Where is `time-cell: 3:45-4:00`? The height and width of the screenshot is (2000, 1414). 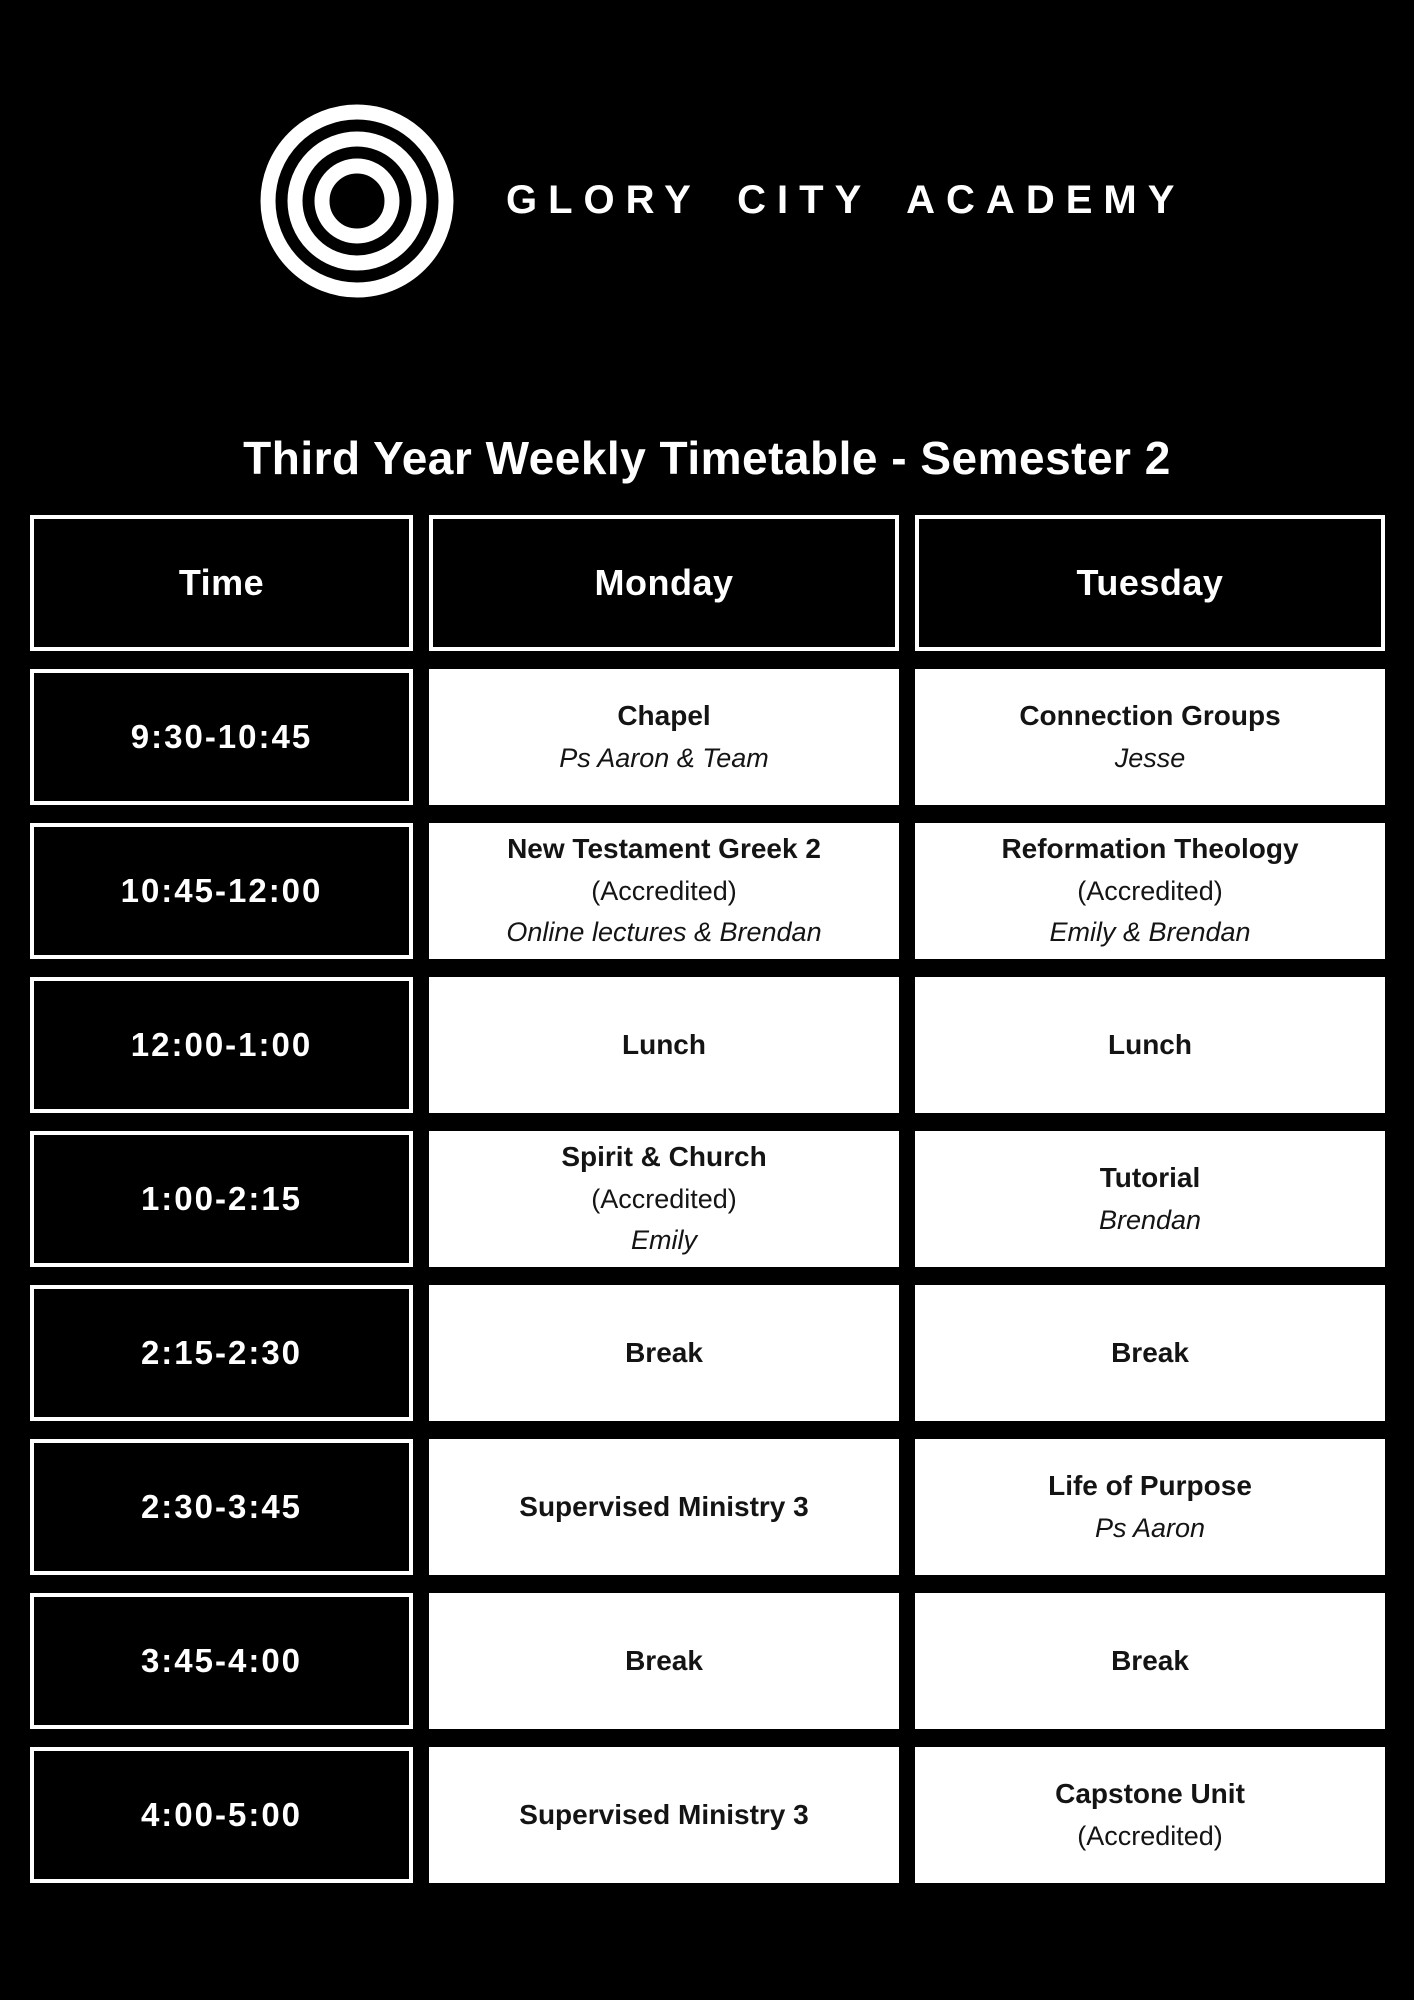 time-cell: 3:45-4:00 is located at coordinates (221, 1661).